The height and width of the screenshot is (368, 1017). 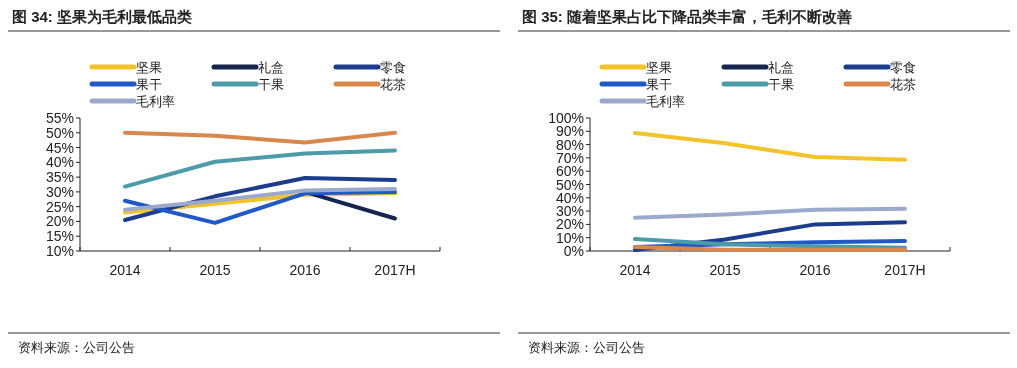 I want to click on chart-title: 图 35: 随着坚果占比下降品类丰富，毛利不断改善, so click(x=687, y=16).